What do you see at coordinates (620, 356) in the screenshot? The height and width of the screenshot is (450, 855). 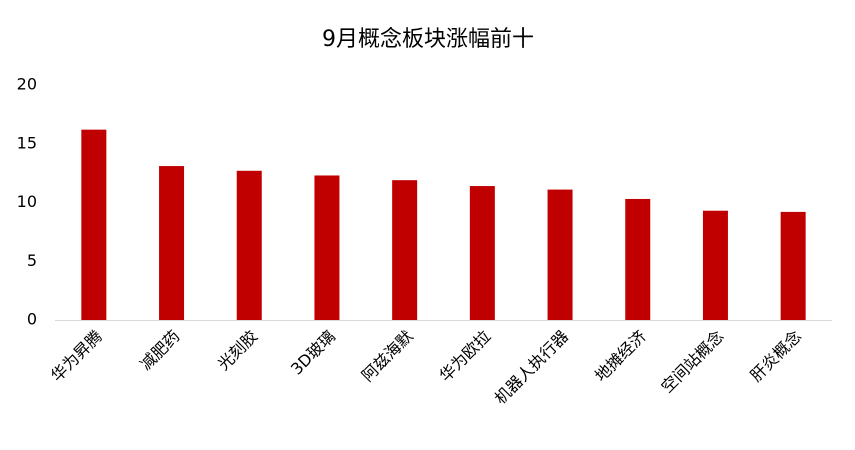 I see `x-tick-label: 地摊经济` at bounding box center [620, 356].